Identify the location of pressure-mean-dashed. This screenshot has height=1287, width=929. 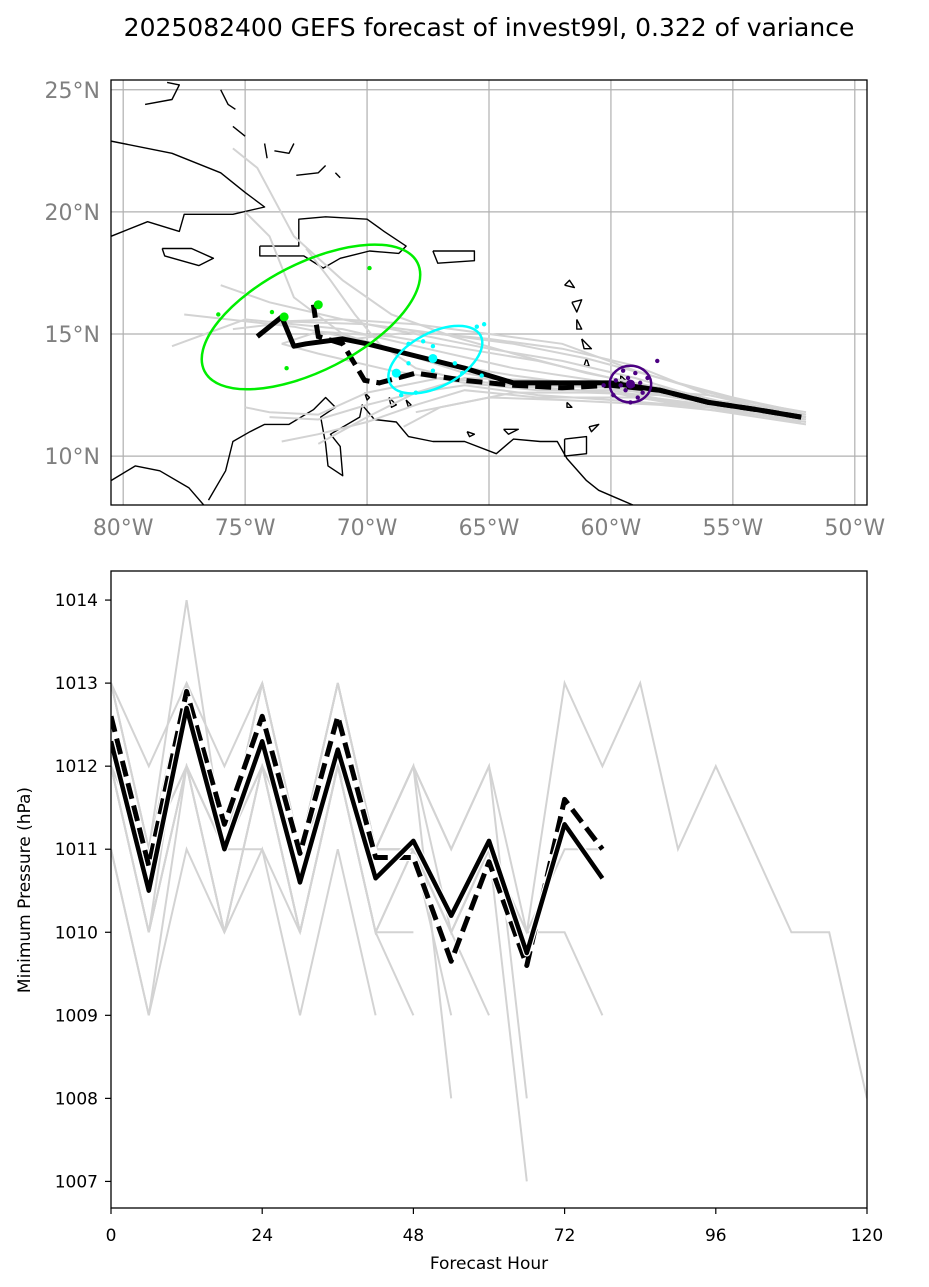
(358, 828).